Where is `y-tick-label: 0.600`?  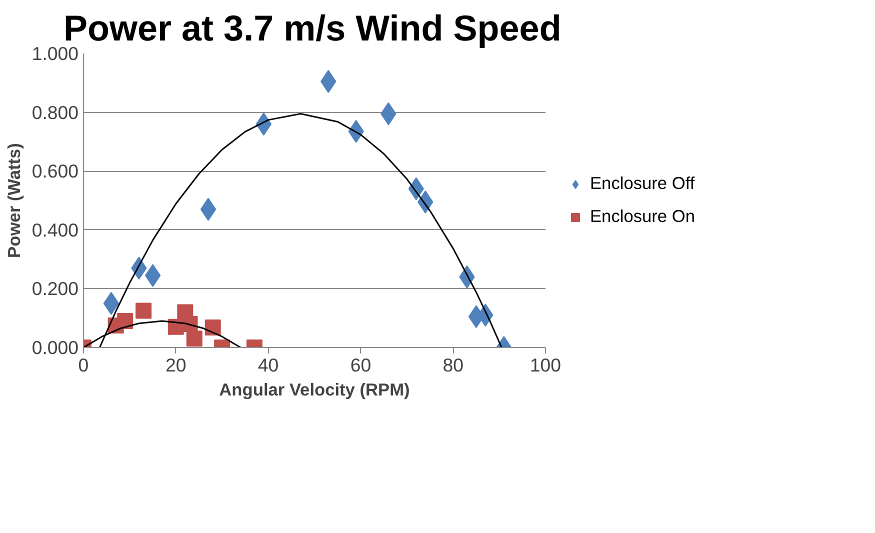 y-tick-label: 0.600 is located at coordinates (55, 171).